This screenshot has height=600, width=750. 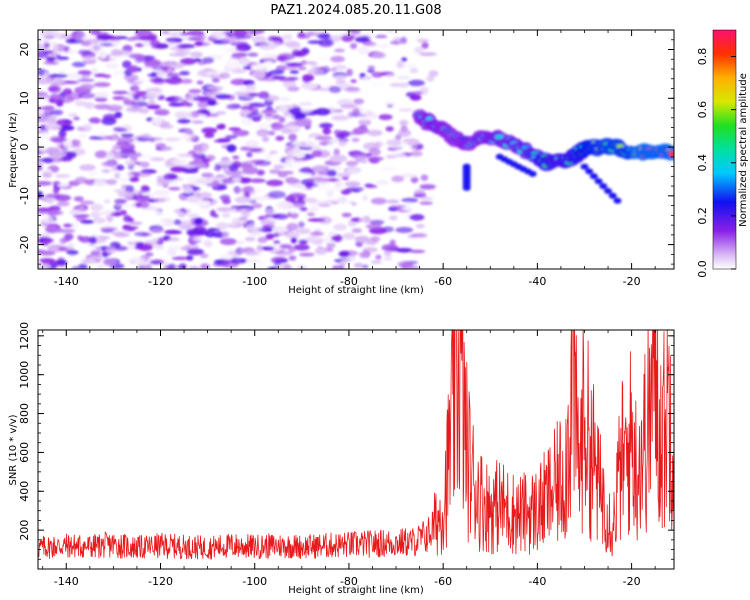 What do you see at coordinates (24, 245) in the screenshot?
I see `y-tick-label: -20` at bounding box center [24, 245].